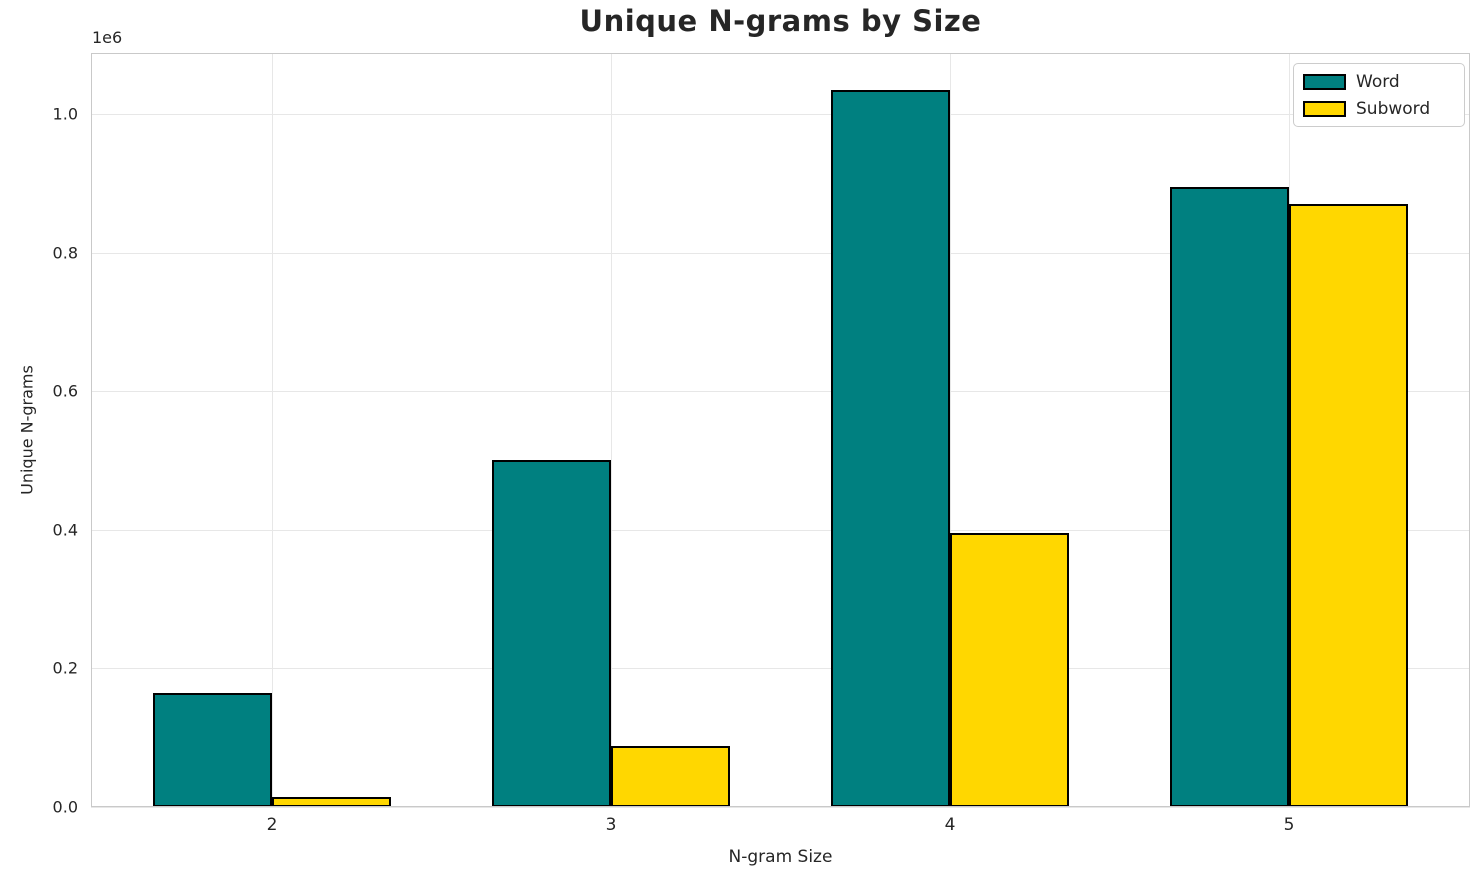 This screenshot has width=1484, height=885. What do you see at coordinates (1379, 95) in the screenshot?
I see `legend: Word Subword` at bounding box center [1379, 95].